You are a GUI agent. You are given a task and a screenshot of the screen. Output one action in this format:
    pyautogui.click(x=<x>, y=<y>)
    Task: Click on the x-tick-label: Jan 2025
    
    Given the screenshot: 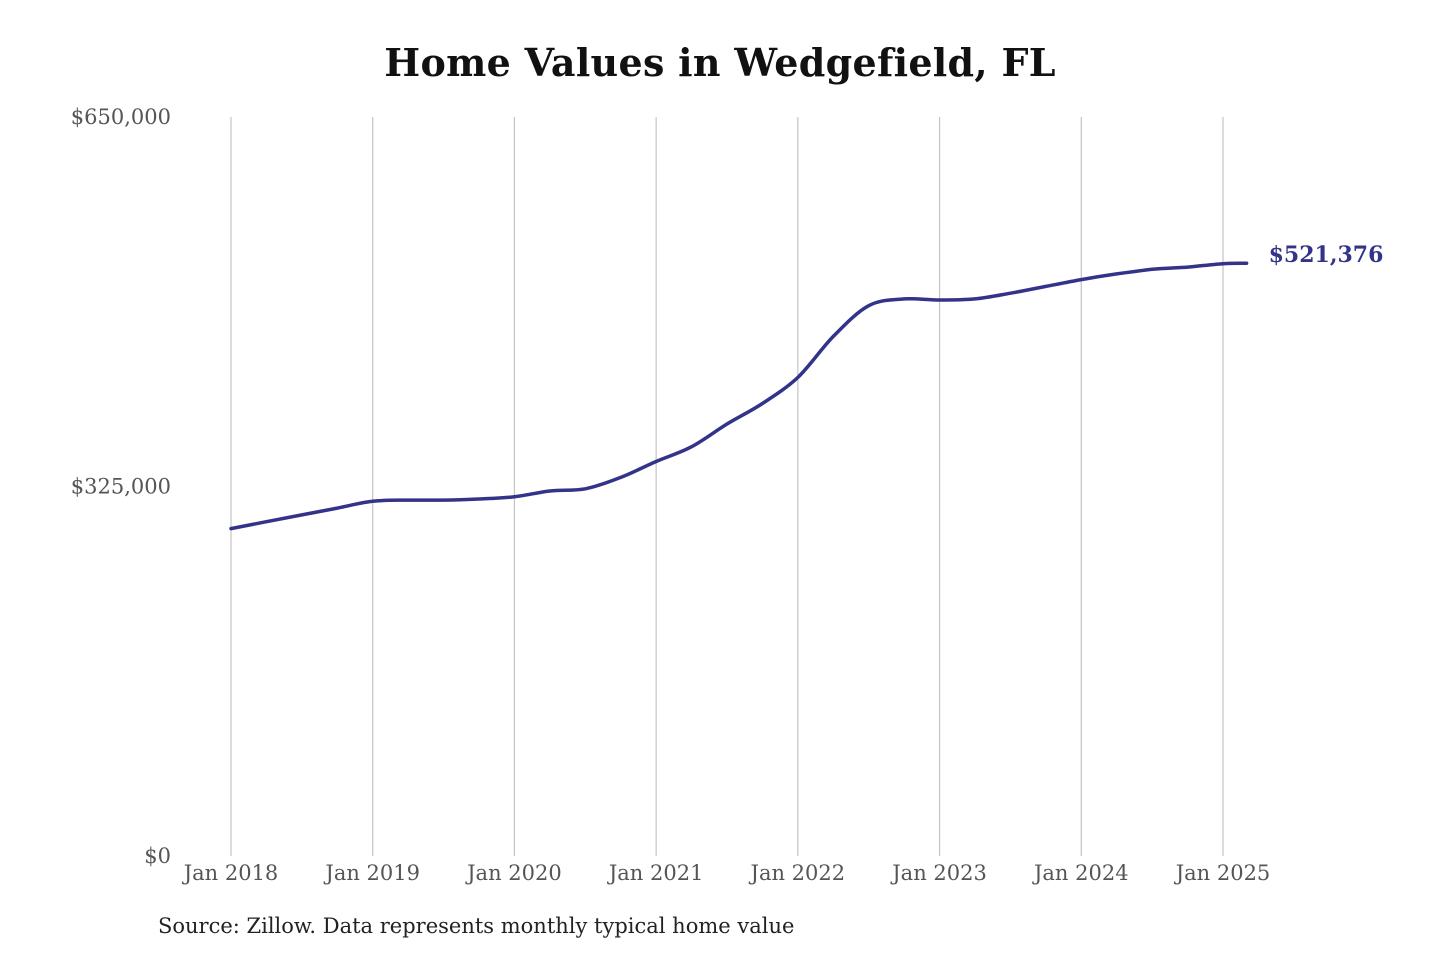 What is the action you would take?
    pyautogui.click(x=1222, y=873)
    